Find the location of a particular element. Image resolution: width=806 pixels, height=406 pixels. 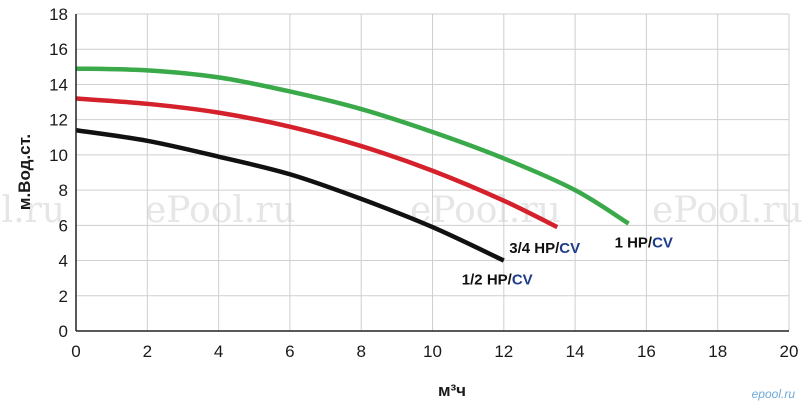

watermark: ol.ru is located at coordinates (32, 210).